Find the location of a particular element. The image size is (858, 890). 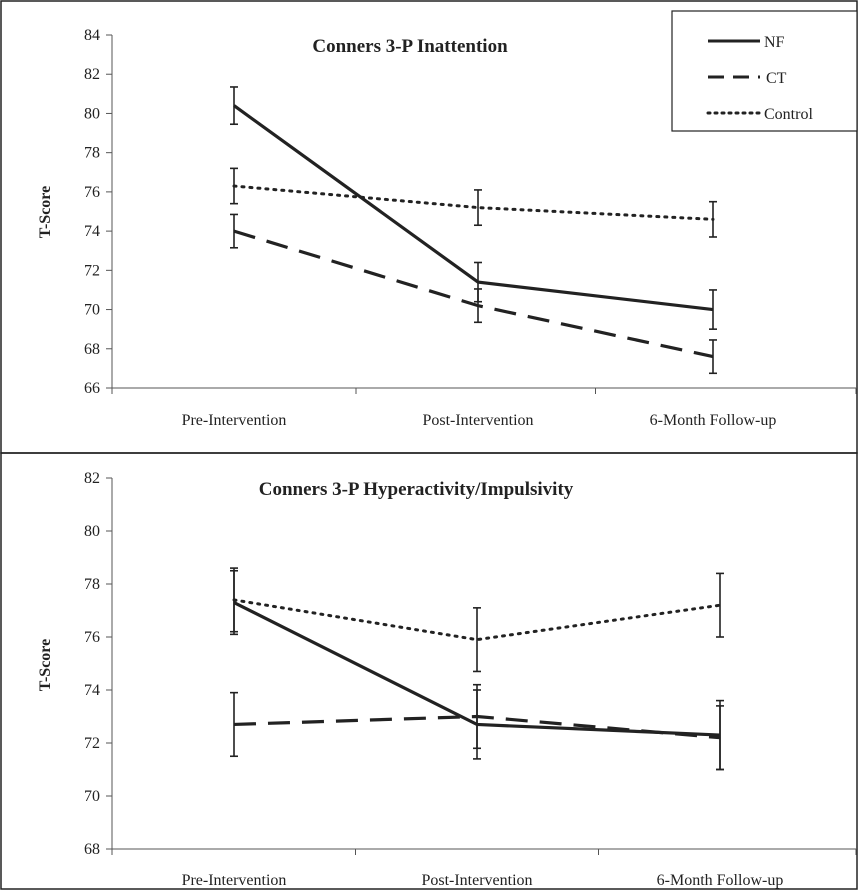

y-tick-label: 84 is located at coordinates (92, 35).